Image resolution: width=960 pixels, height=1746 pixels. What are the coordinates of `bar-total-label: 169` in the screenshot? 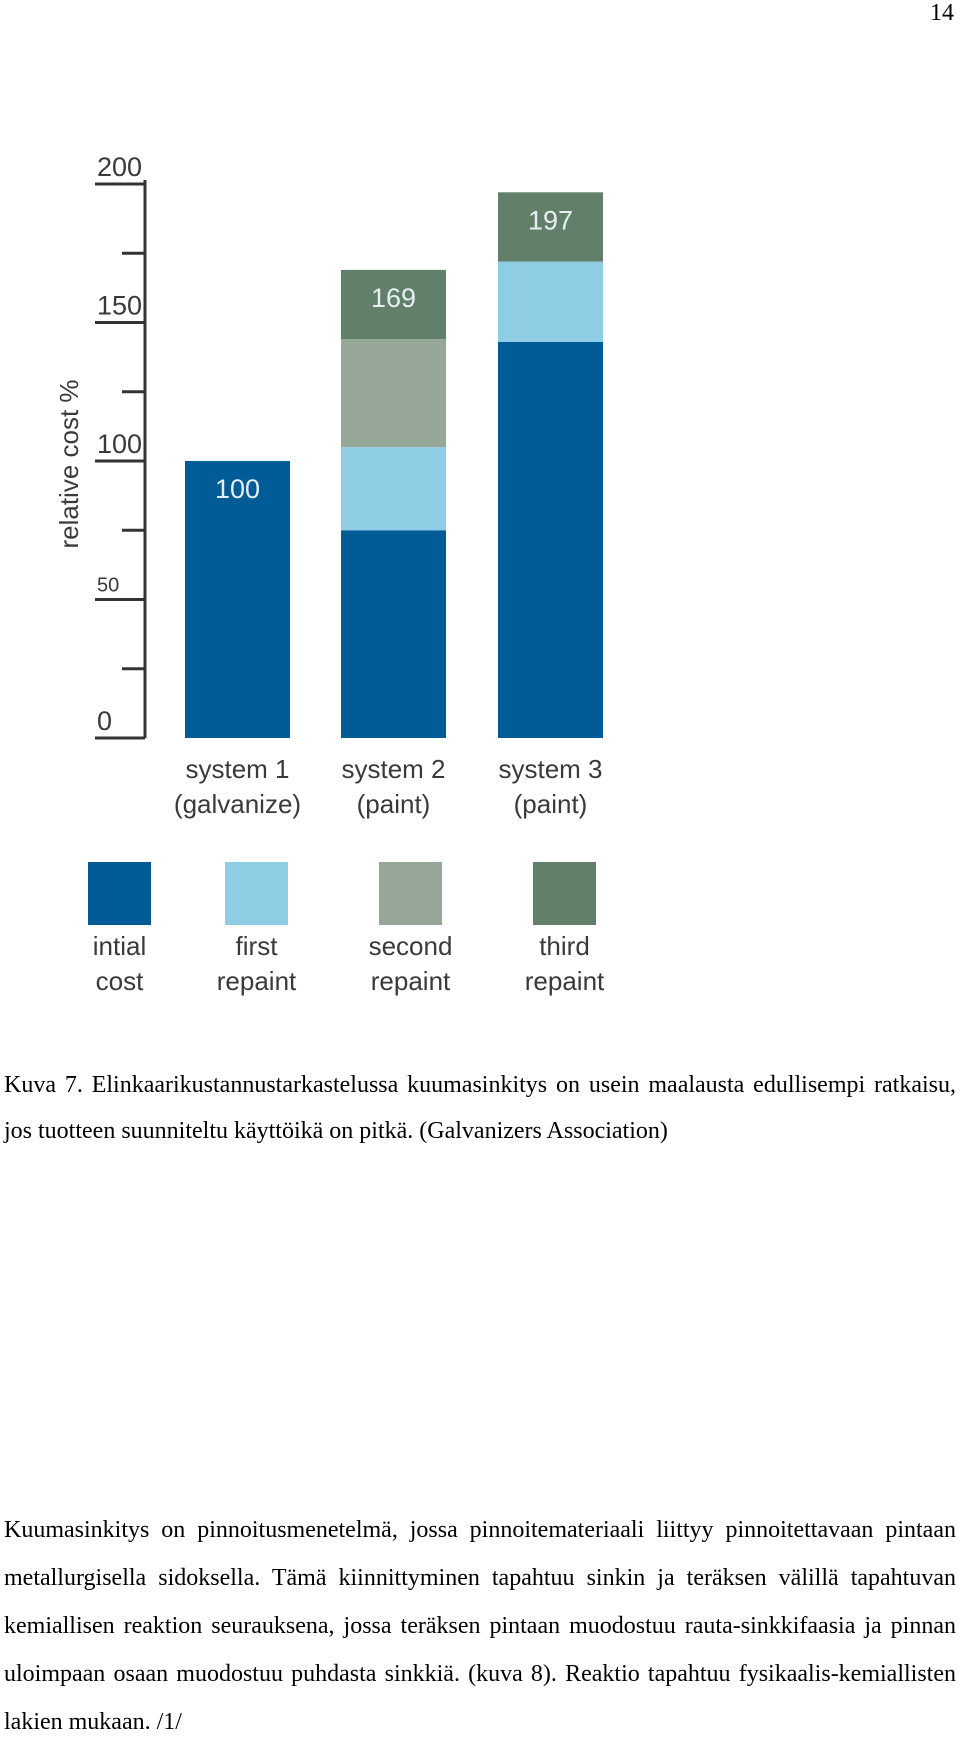 It's located at (393, 298).